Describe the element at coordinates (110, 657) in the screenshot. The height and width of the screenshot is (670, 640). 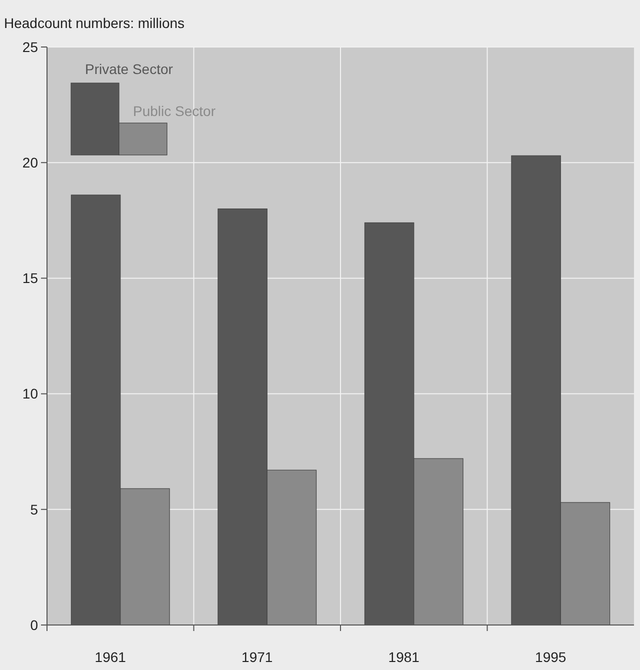
I see `x-tick-label: 1961` at that location.